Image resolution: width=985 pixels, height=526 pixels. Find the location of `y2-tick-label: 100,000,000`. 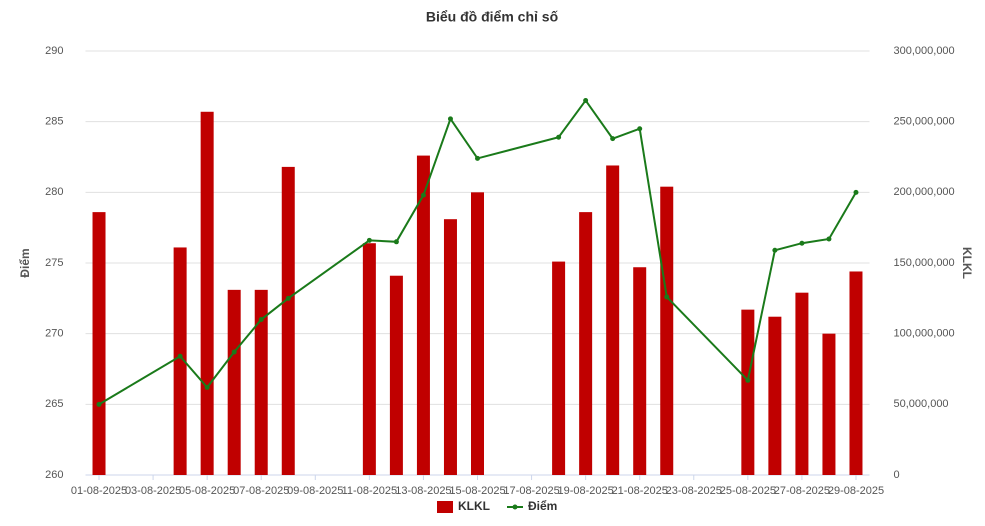

y2-tick-label: 100,000,000 is located at coordinates (924, 334).